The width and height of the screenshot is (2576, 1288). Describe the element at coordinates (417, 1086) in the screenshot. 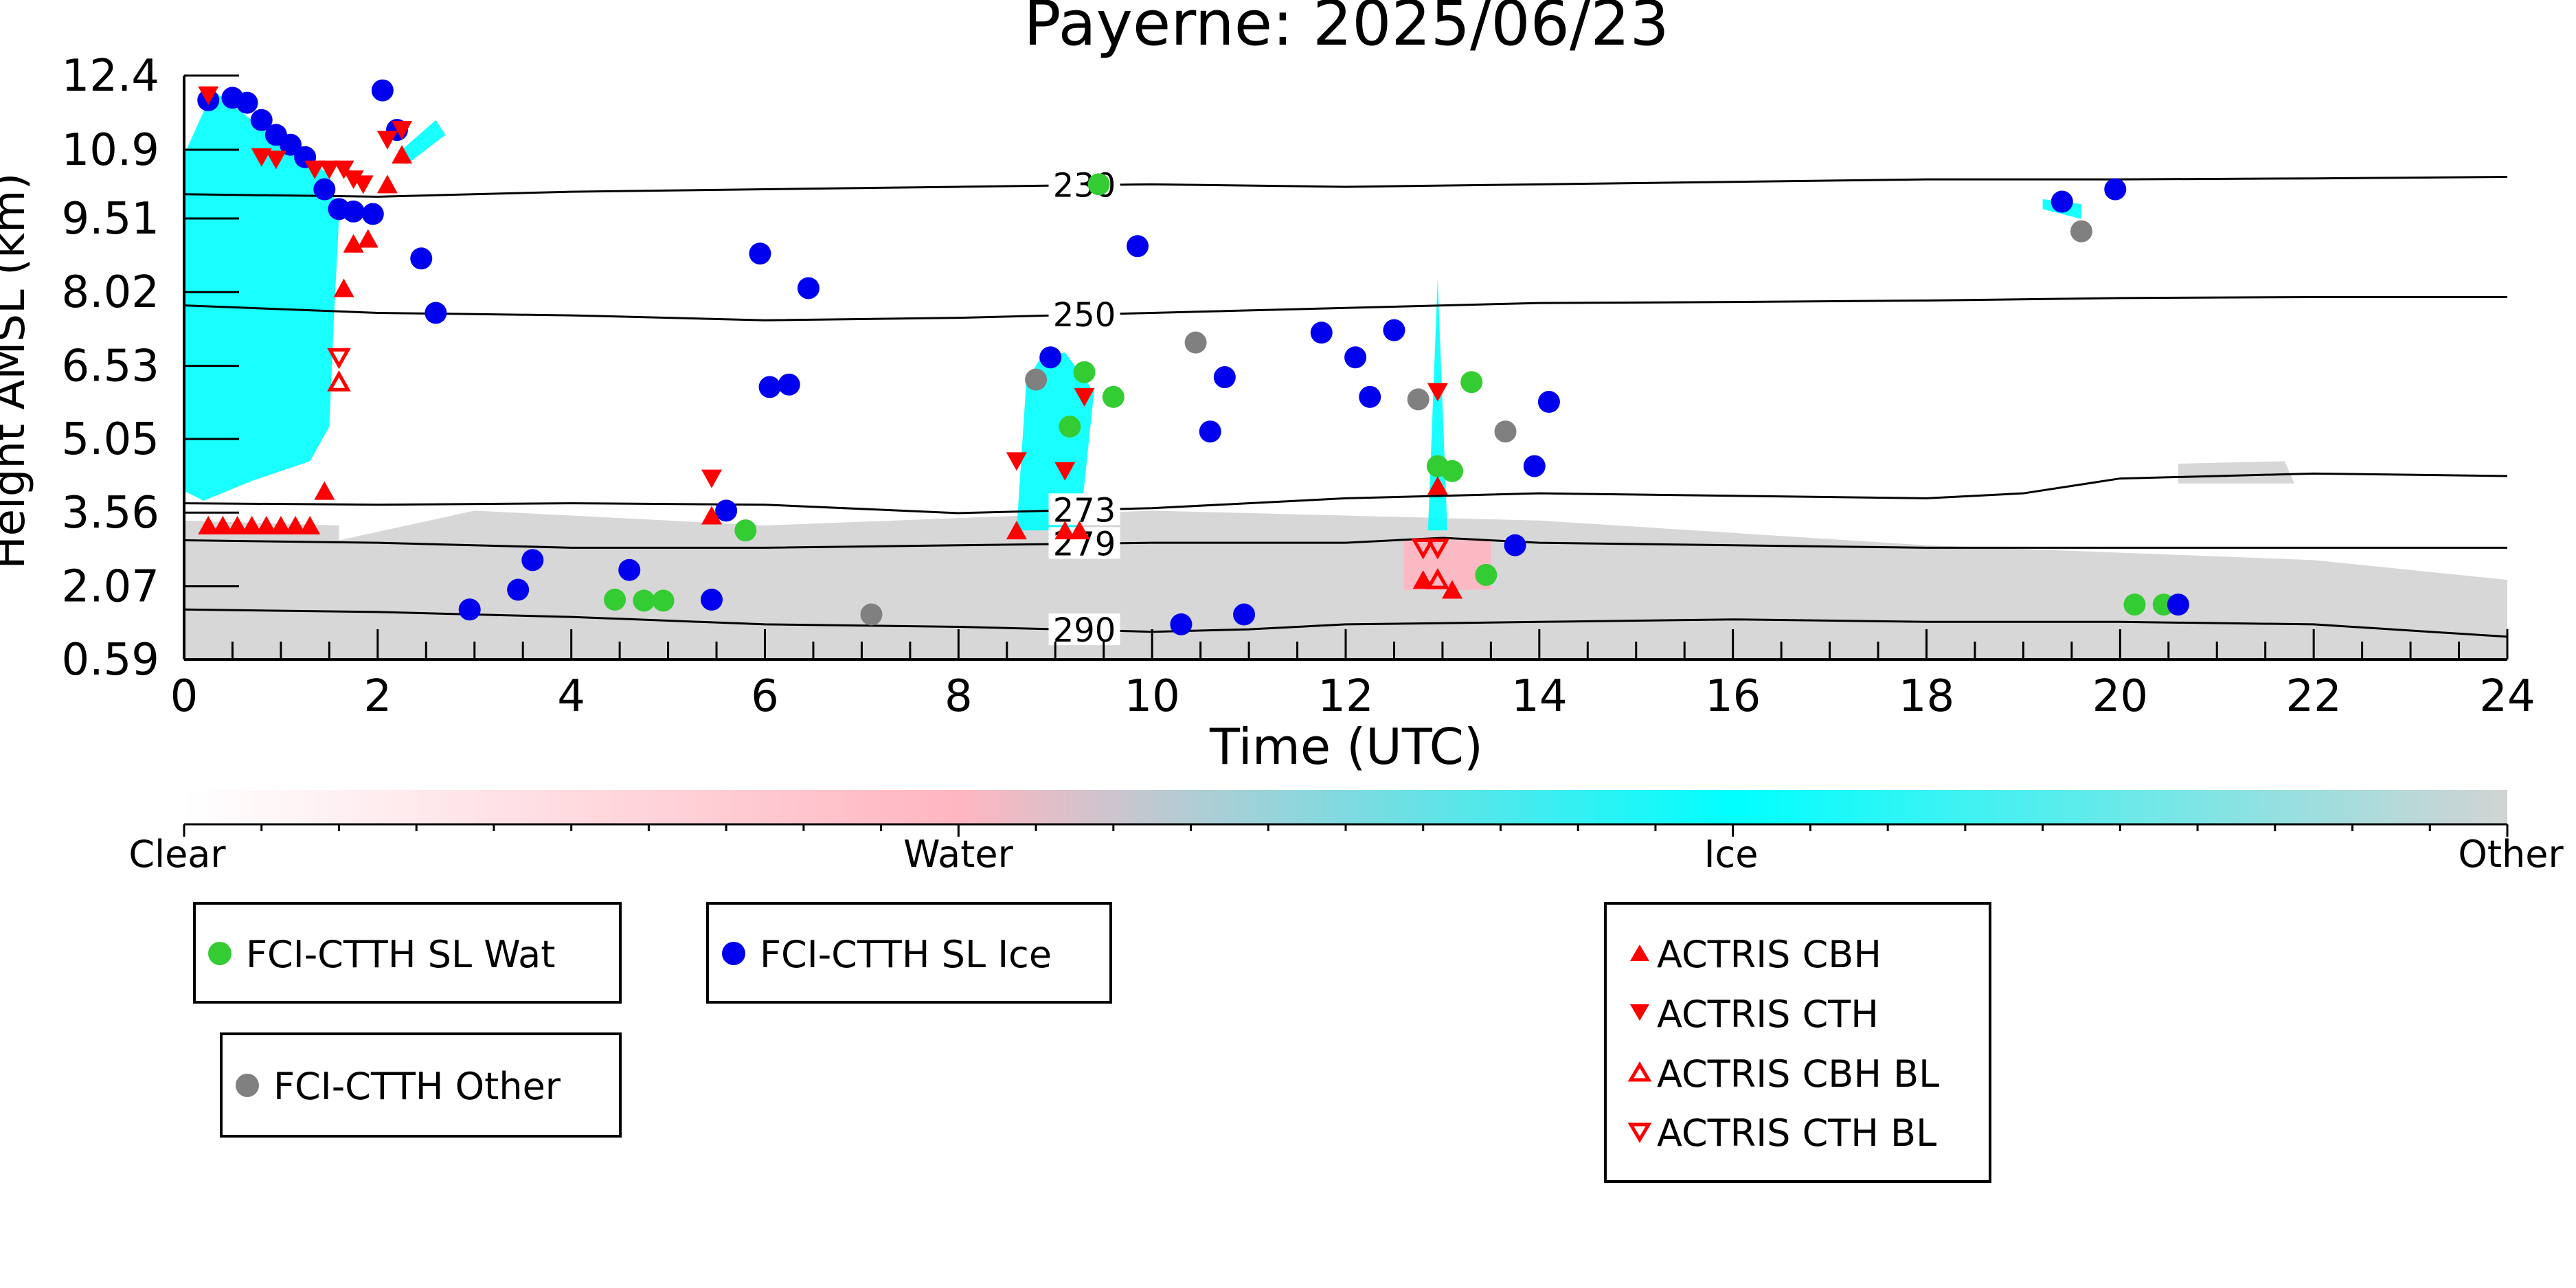

I see `legend-label-other: FCI-CTTH Other` at that location.